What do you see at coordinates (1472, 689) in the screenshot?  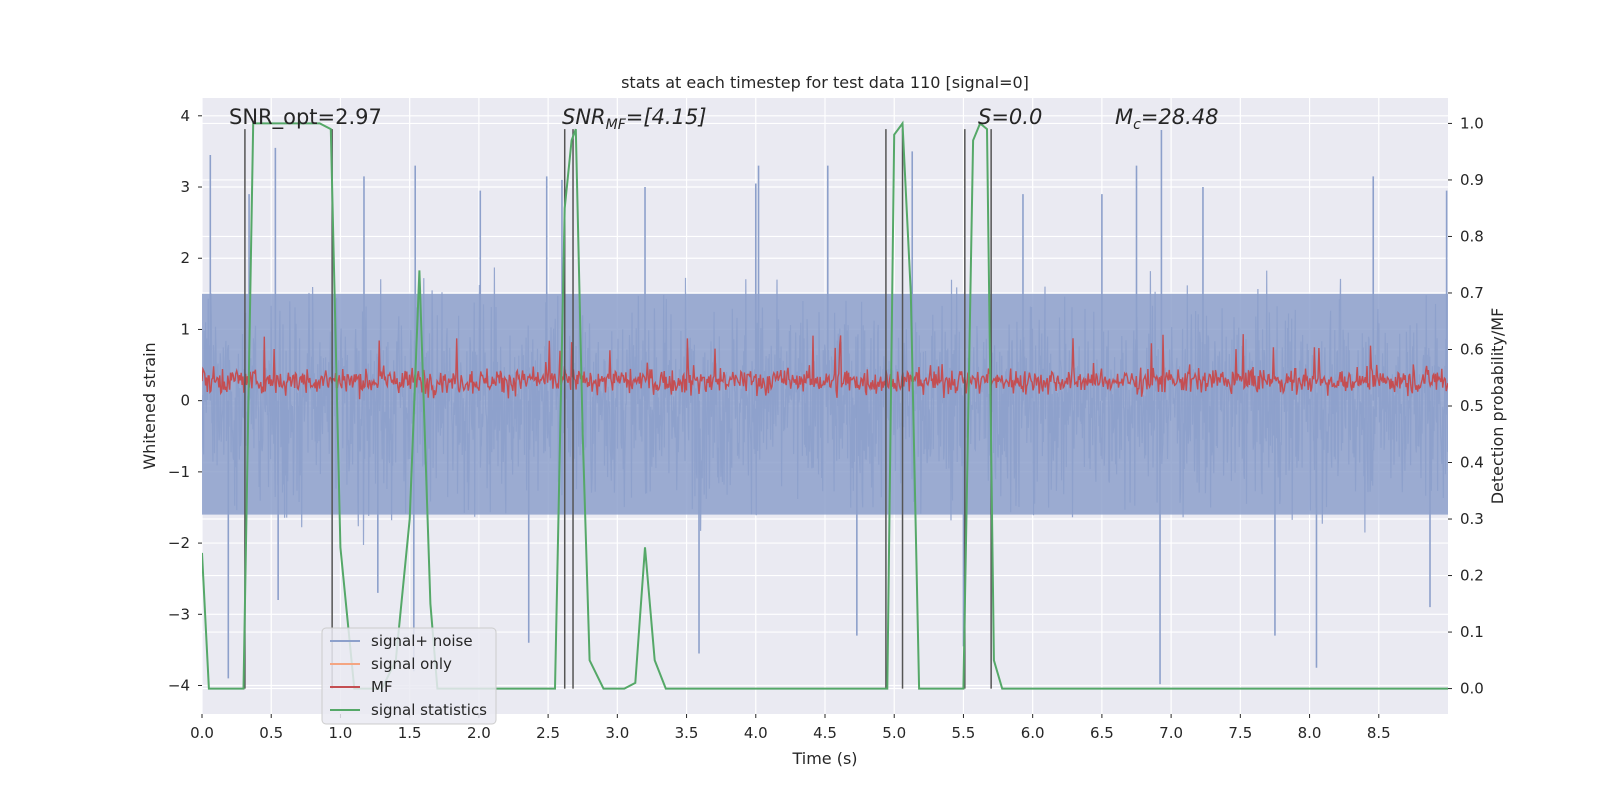 I see `y2-tick-label: 0.0` at bounding box center [1472, 689].